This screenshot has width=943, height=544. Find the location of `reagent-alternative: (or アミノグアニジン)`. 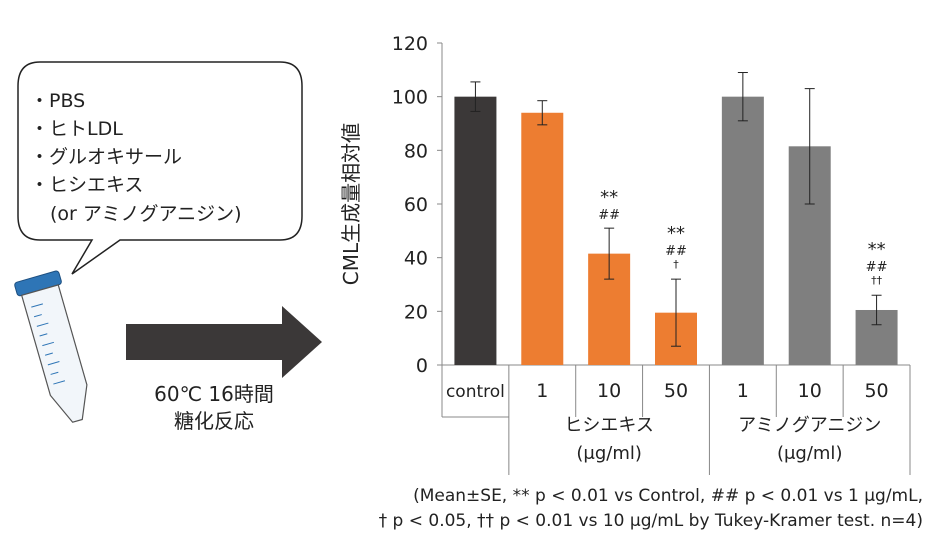

reagent-alternative: (or アミノグアニジン) is located at coordinates (146, 214).